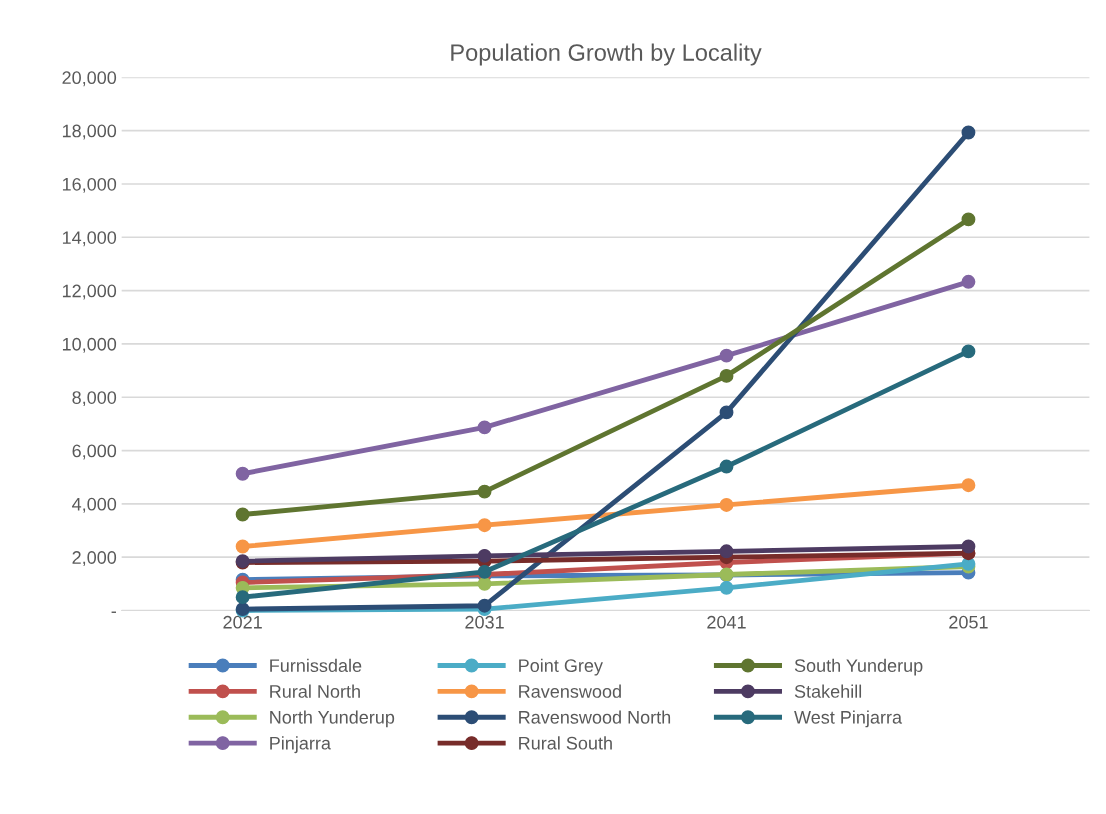 This screenshot has width=1106, height=814. I want to click on legend-label: Point Grey, so click(561, 667).